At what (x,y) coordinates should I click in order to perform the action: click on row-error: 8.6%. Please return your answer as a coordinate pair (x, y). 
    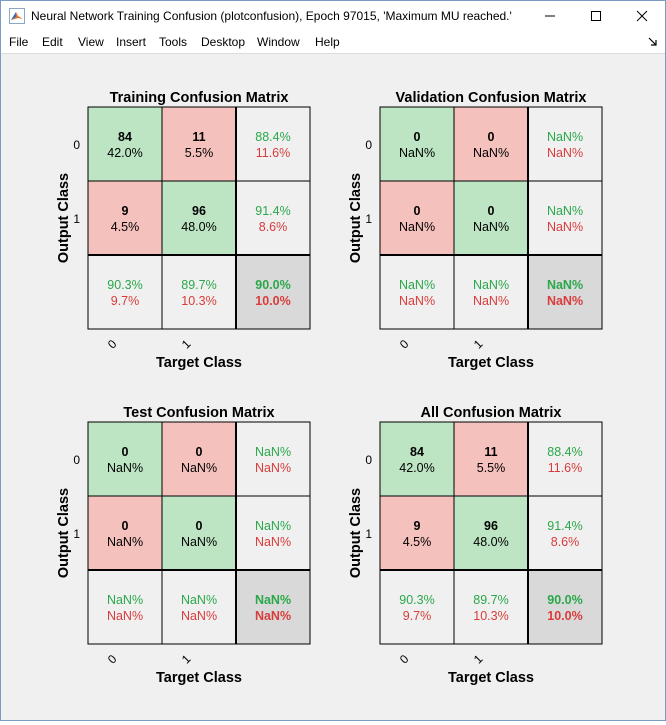
    Looking at the image, I should click on (565, 542).